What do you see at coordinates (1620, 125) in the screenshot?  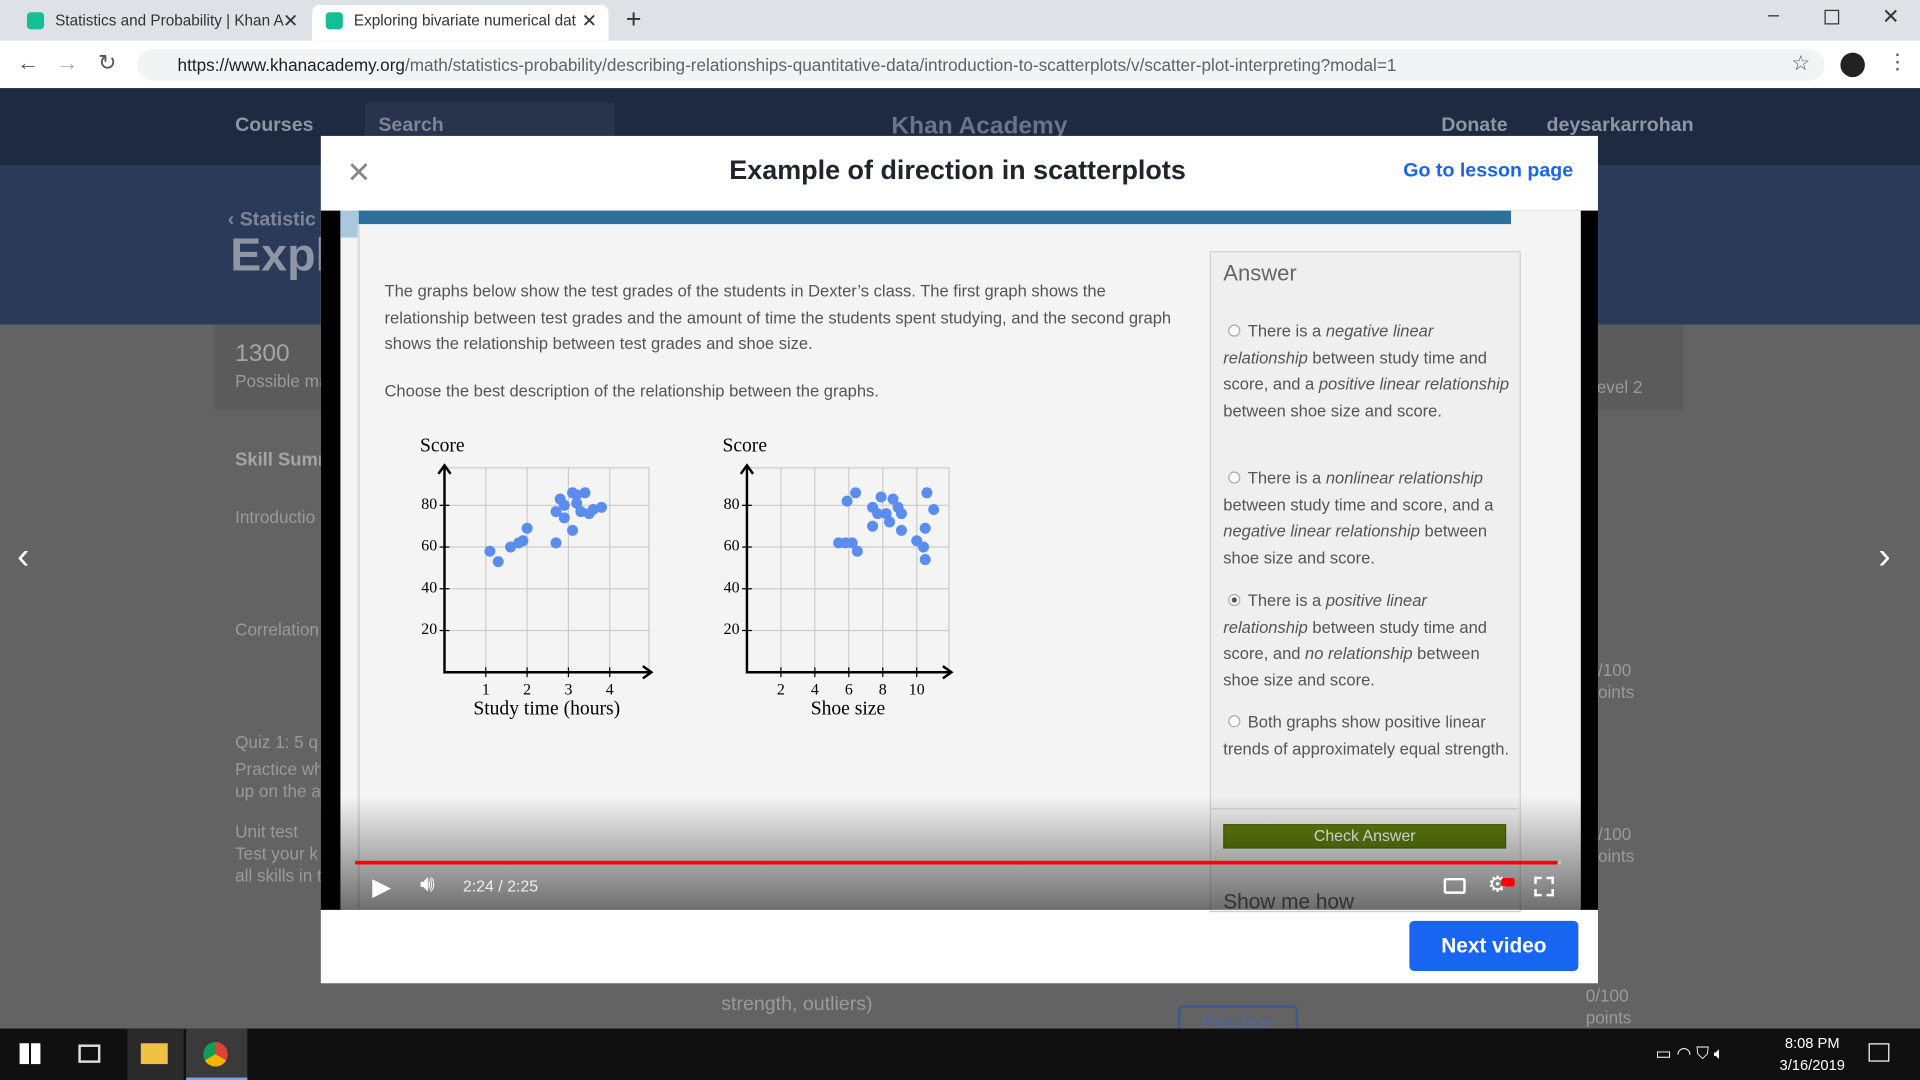 I see `nav-user: deysarkarrohan` at bounding box center [1620, 125].